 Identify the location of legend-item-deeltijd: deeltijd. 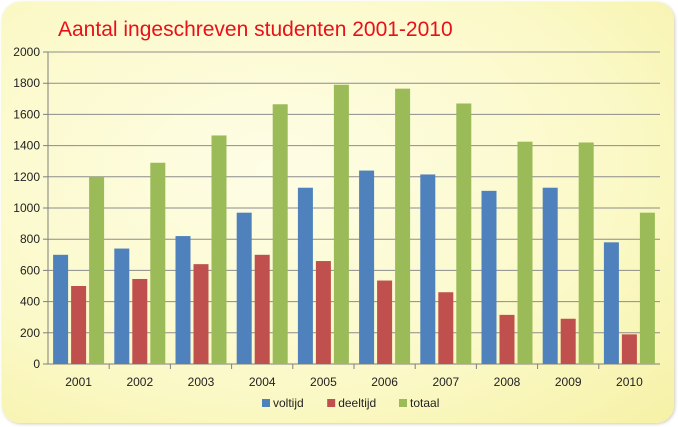
(351, 403).